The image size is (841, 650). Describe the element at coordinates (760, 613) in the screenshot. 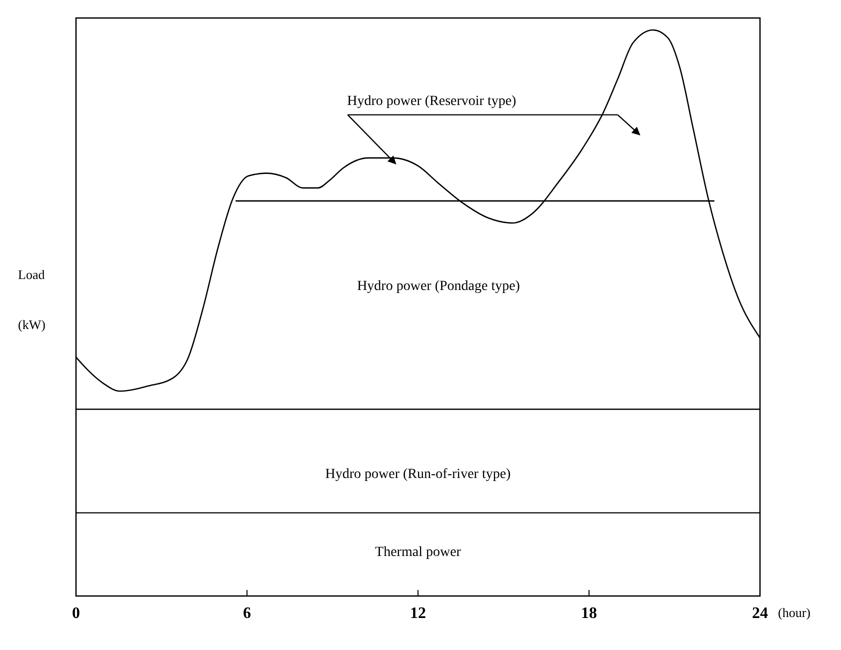

I see `x-tick-label: 24` at that location.